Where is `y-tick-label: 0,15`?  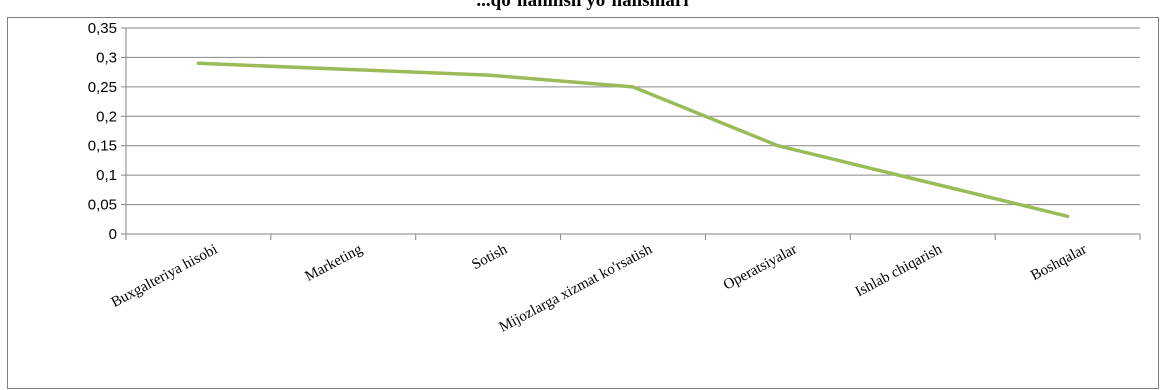 y-tick-label: 0,15 is located at coordinates (102, 146).